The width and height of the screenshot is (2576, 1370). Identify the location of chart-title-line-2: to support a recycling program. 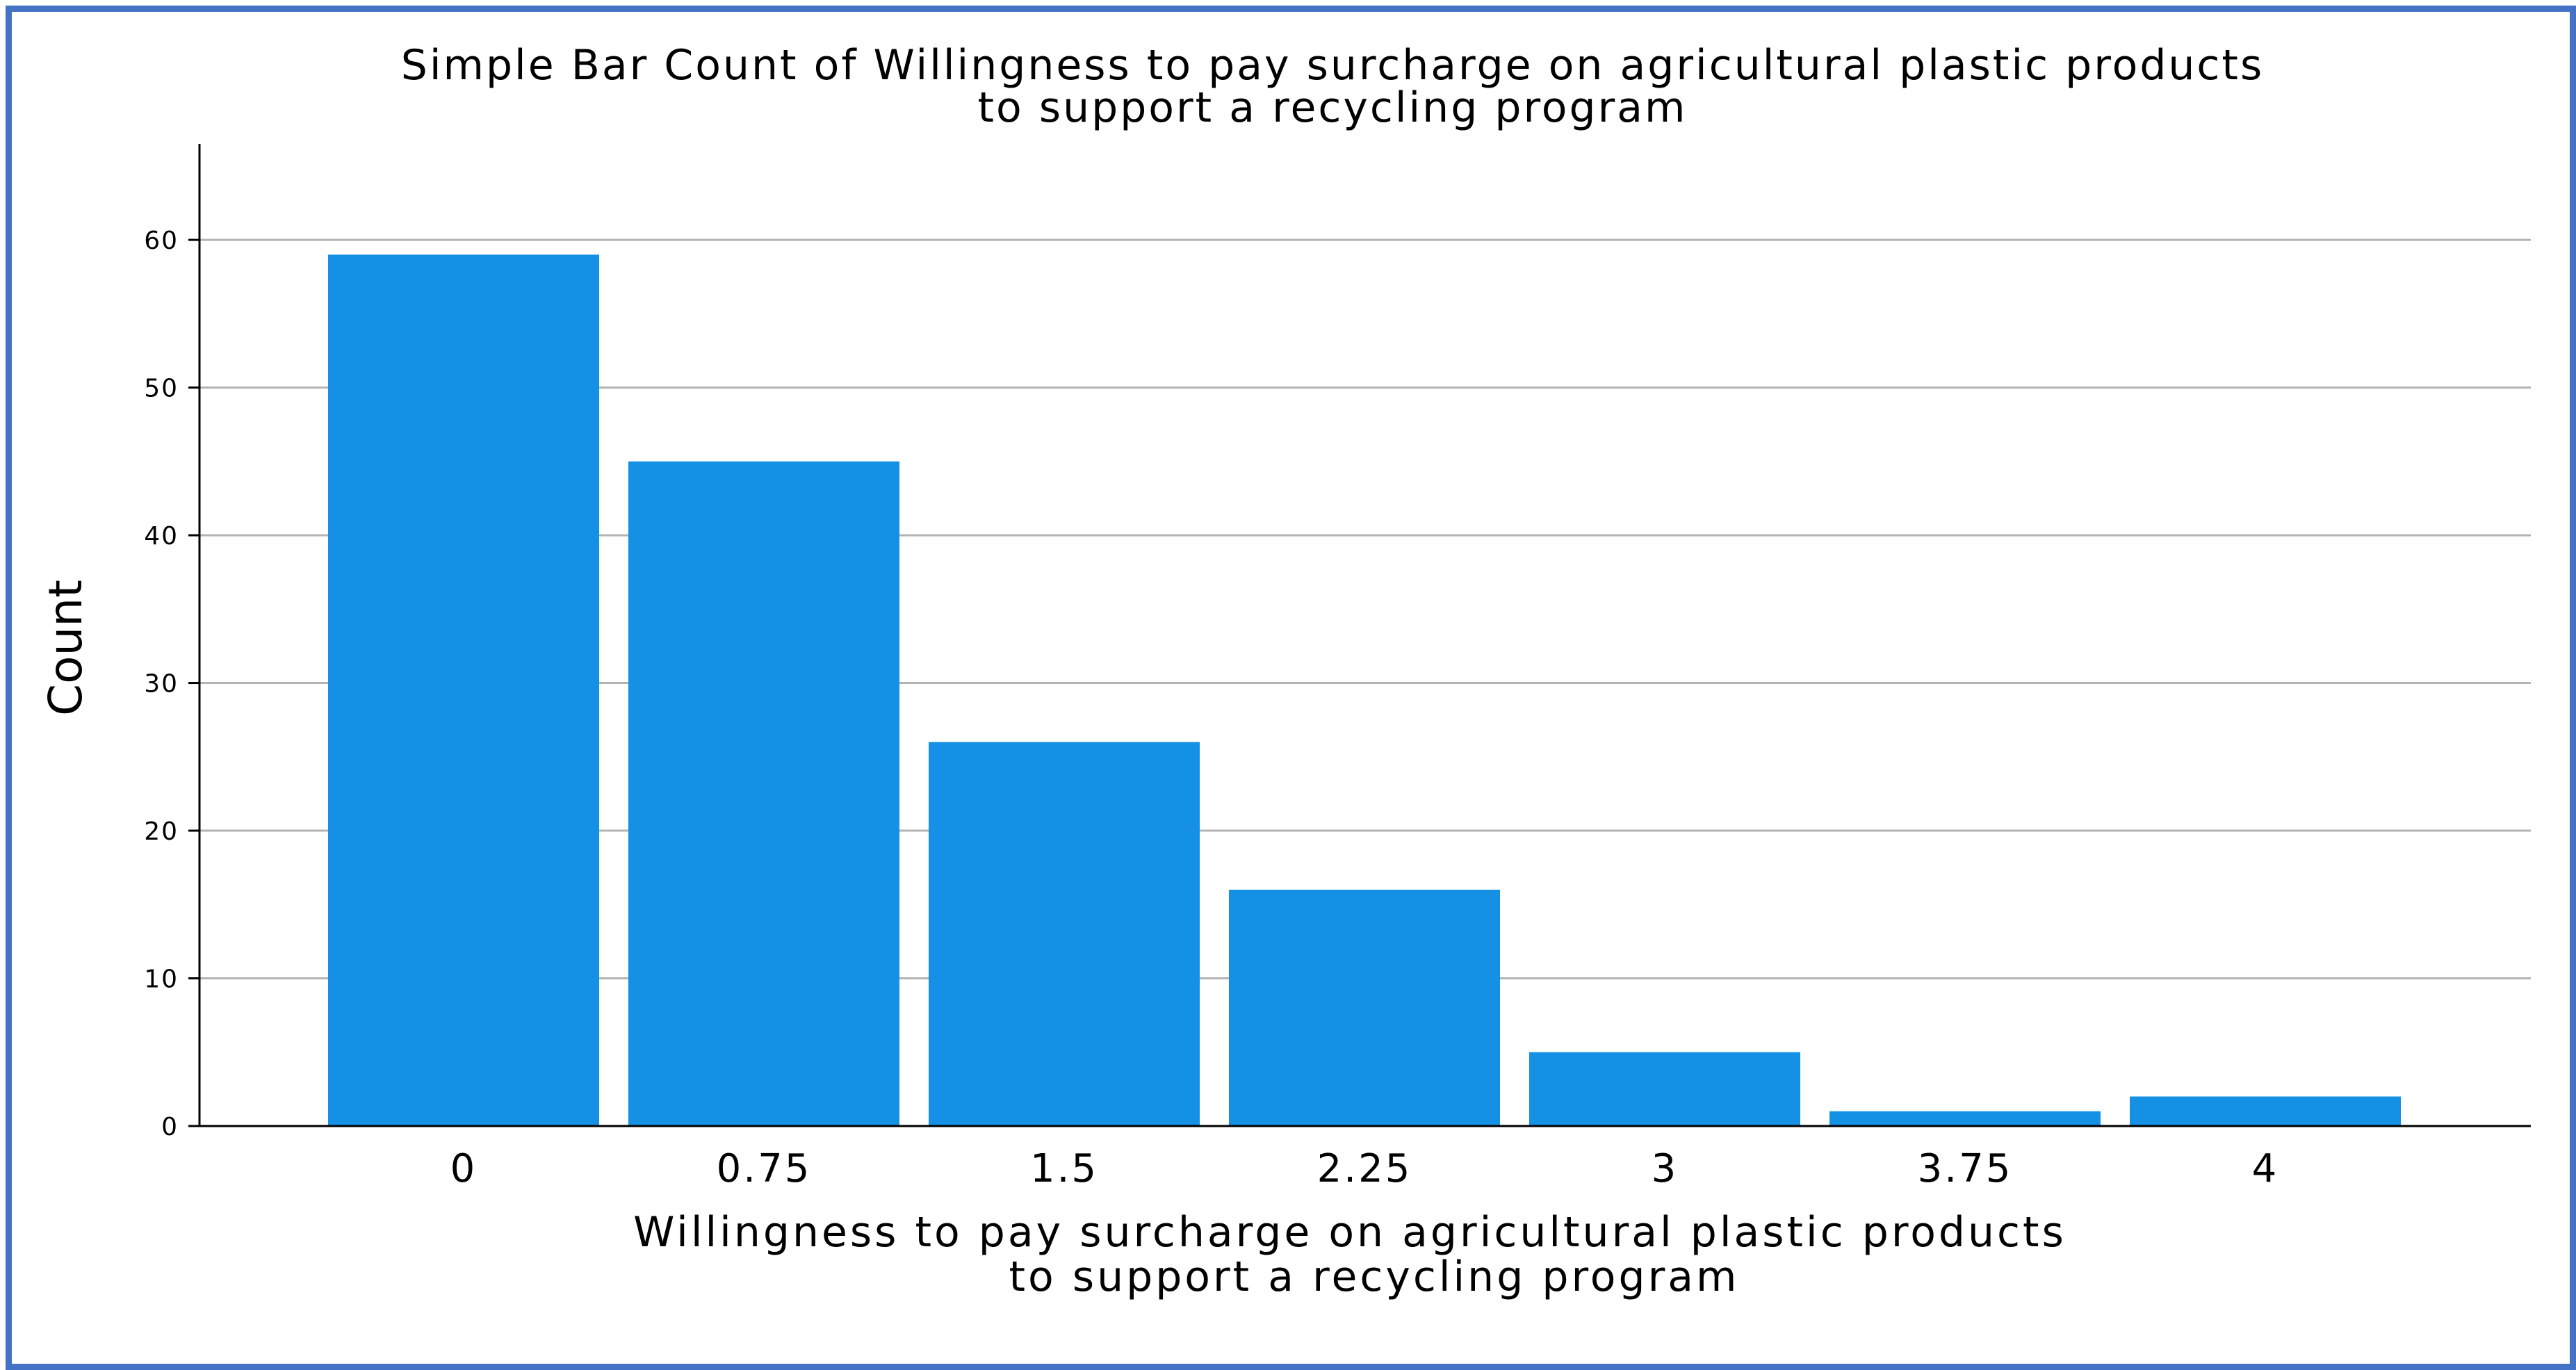
(1333, 107).